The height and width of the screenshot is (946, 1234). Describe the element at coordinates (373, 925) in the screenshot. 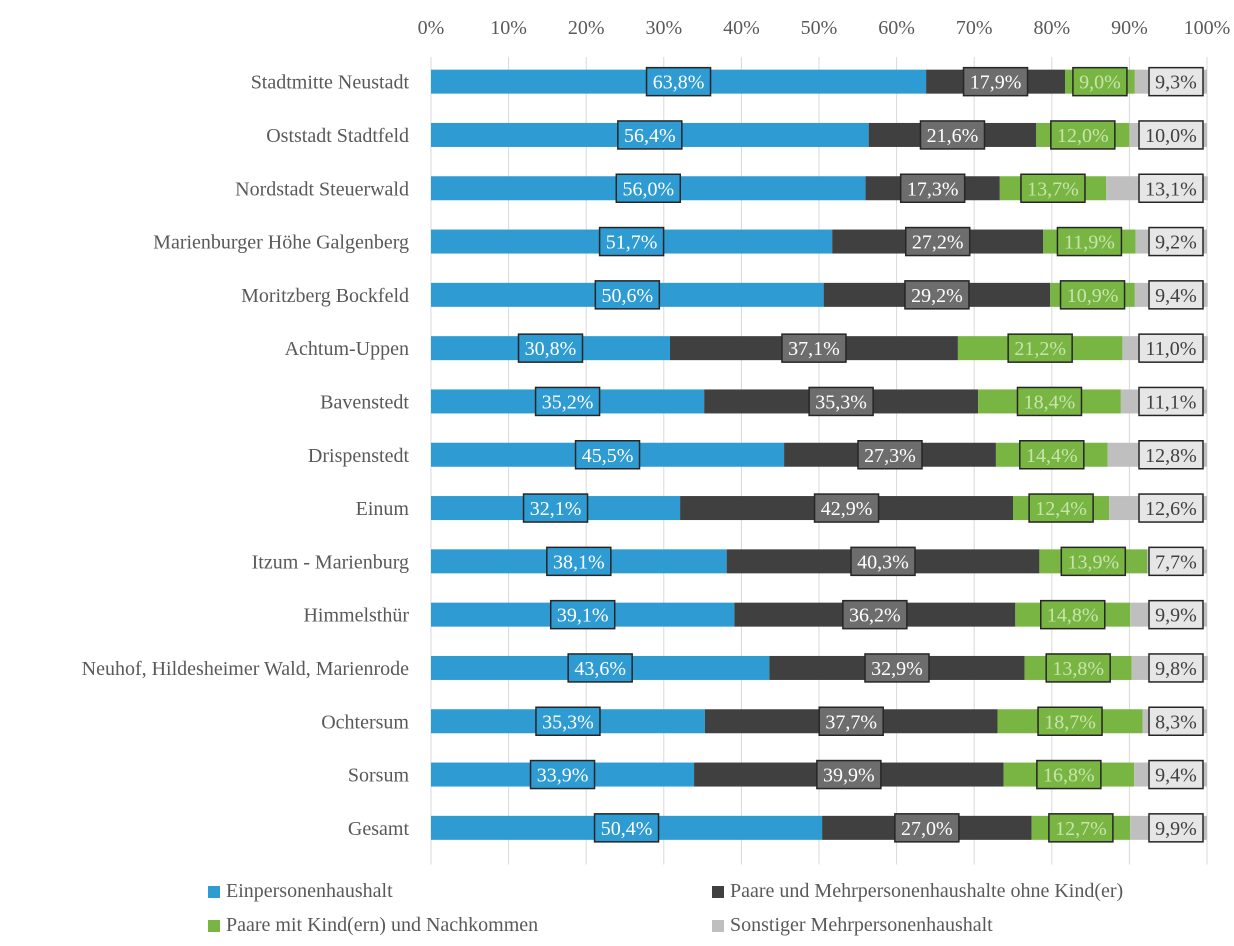

I see `legend-item: Paare mit Kind(ern) und Nachkommen` at that location.